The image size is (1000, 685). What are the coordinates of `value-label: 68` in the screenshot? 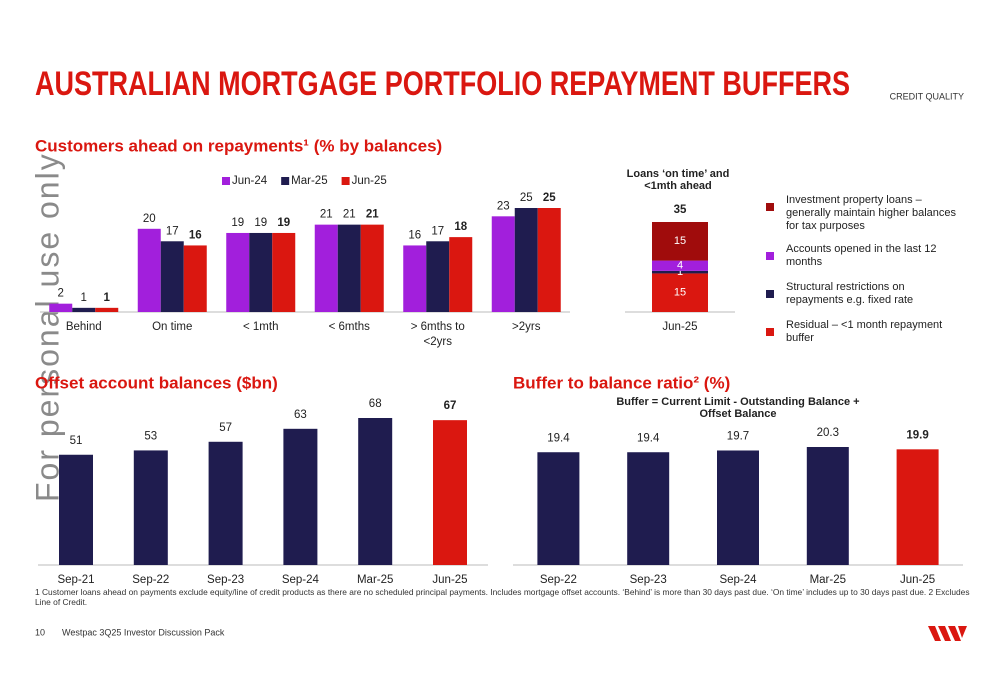 It's located at (375, 404).